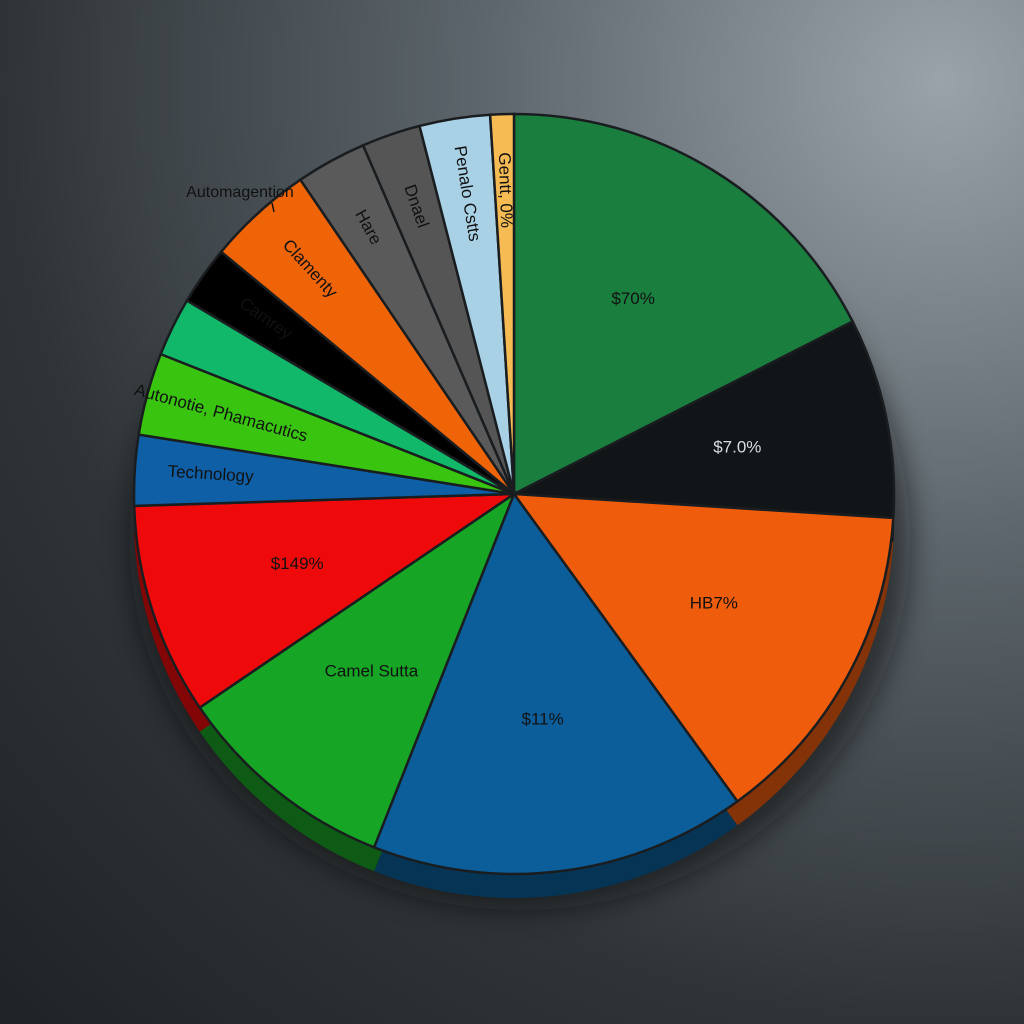  I want to click on pie-label-149: $149%, so click(297, 563).